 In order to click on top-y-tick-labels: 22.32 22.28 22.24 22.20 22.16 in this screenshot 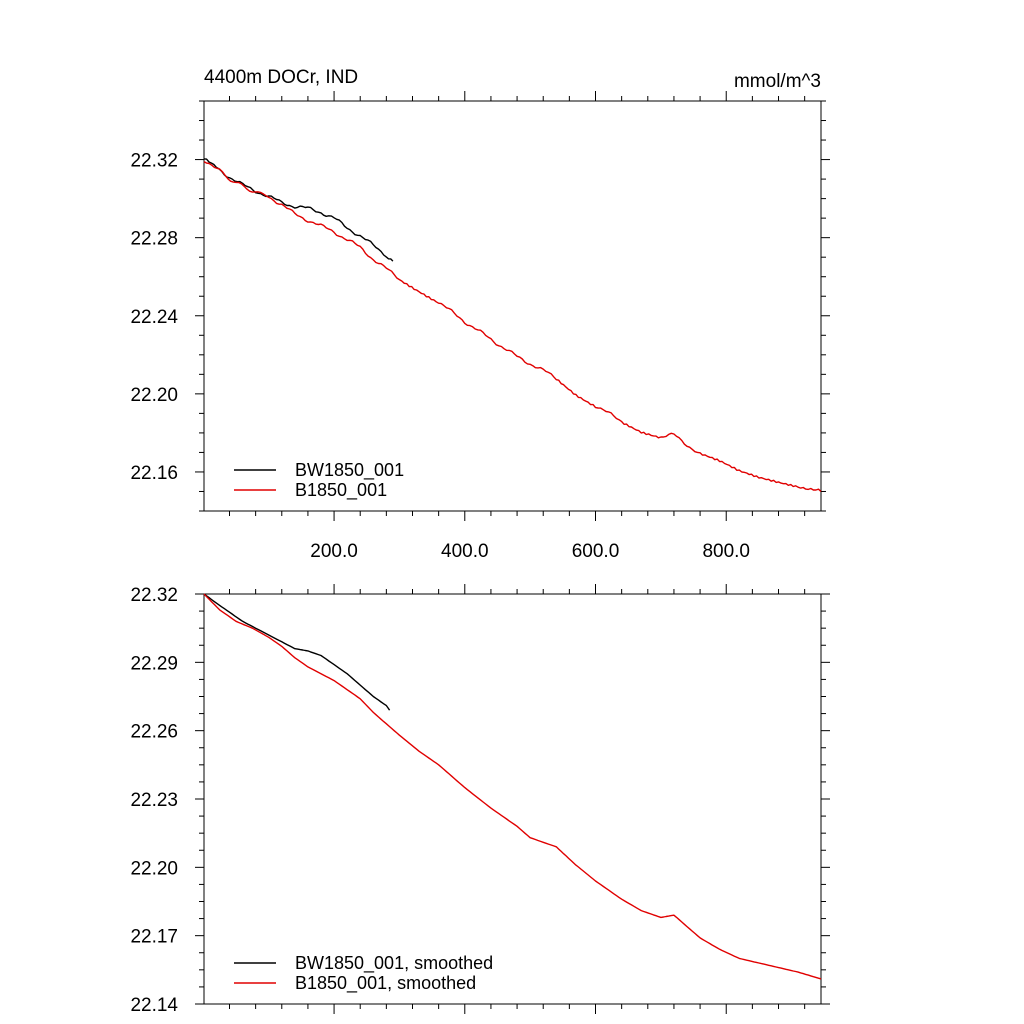, I will do `click(154, 317)`.